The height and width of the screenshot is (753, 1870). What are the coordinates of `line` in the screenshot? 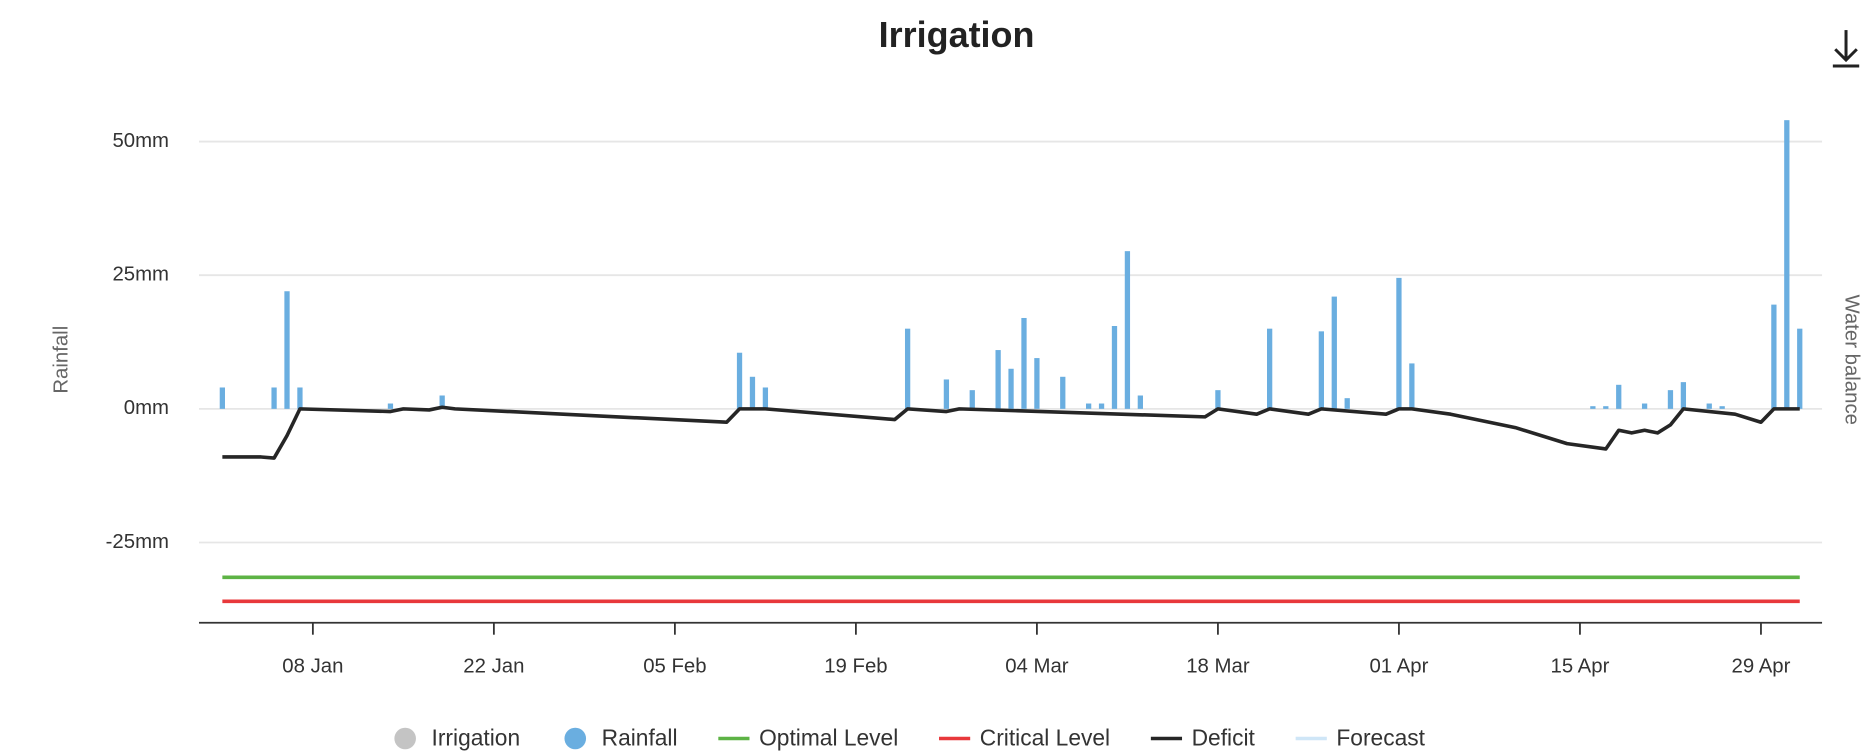 It's located at (1011, 432).